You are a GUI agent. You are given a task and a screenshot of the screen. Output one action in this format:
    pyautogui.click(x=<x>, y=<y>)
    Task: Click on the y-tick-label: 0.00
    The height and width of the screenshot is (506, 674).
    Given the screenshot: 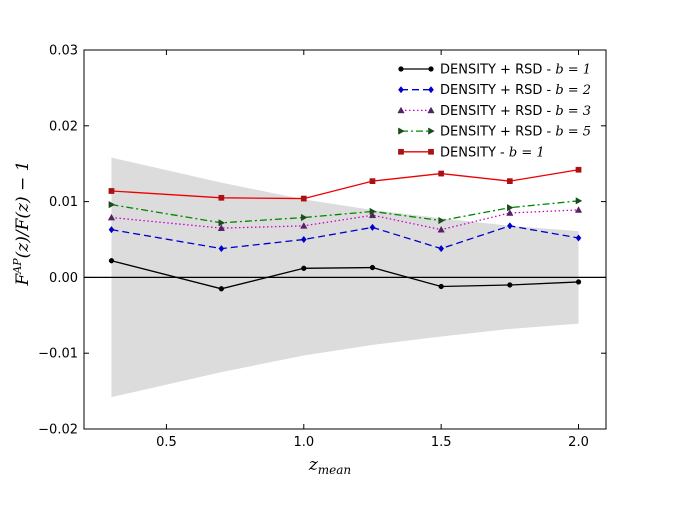 What is the action you would take?
    pyautogui.click(x=63, y=278)
    